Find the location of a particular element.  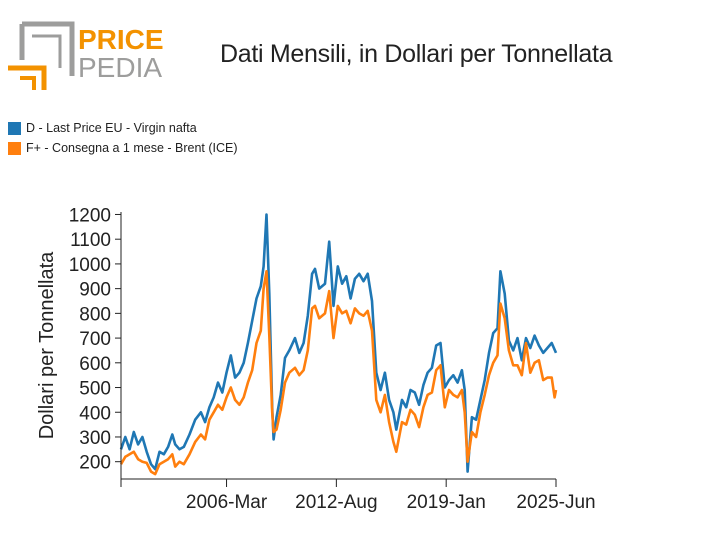

y-tick-label-200: 200 is located at coordinates (95, 463).